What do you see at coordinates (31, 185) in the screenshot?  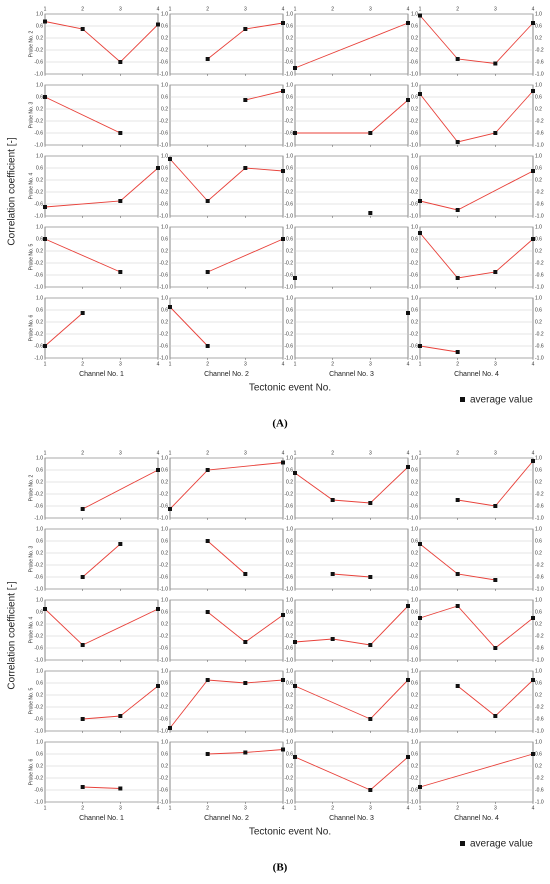 I see `row-label: Probe No. 4` at bounding box center [31, 185].